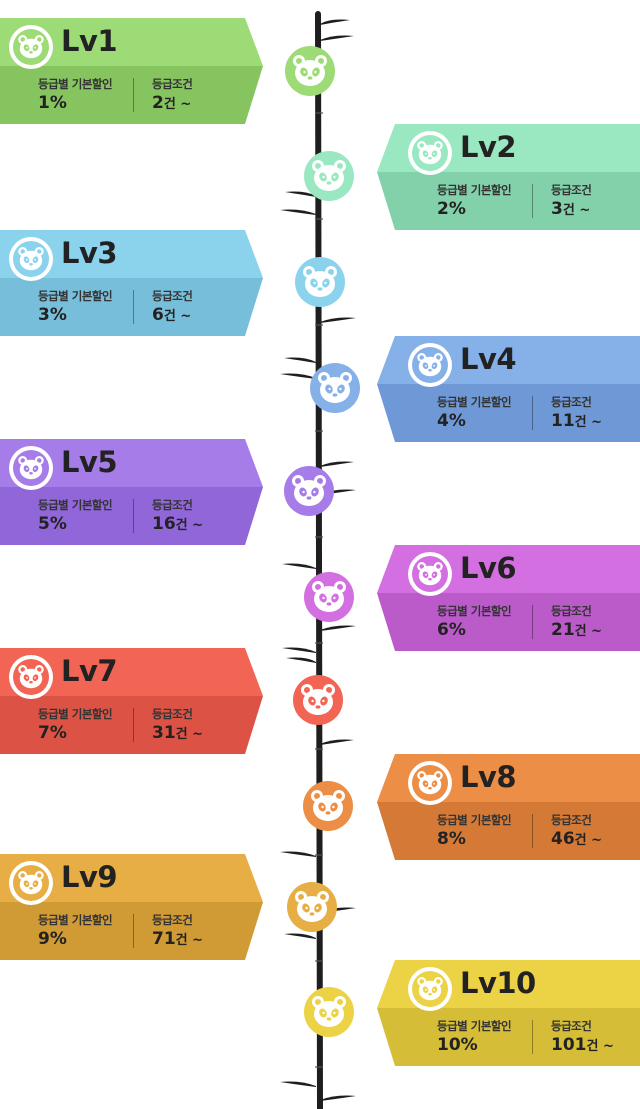  I want to click on discount-value: 10%, so click(457, 1045).